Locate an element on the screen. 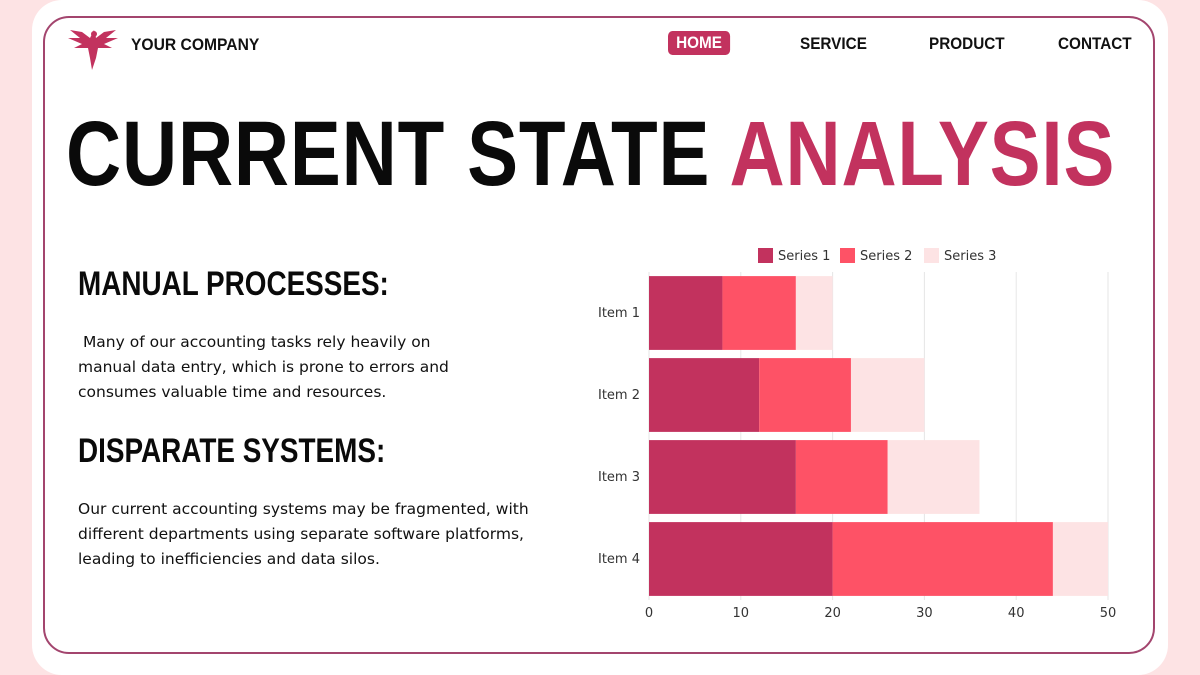  y-tick-label: Item 2 is located at coordinates (619, 395).